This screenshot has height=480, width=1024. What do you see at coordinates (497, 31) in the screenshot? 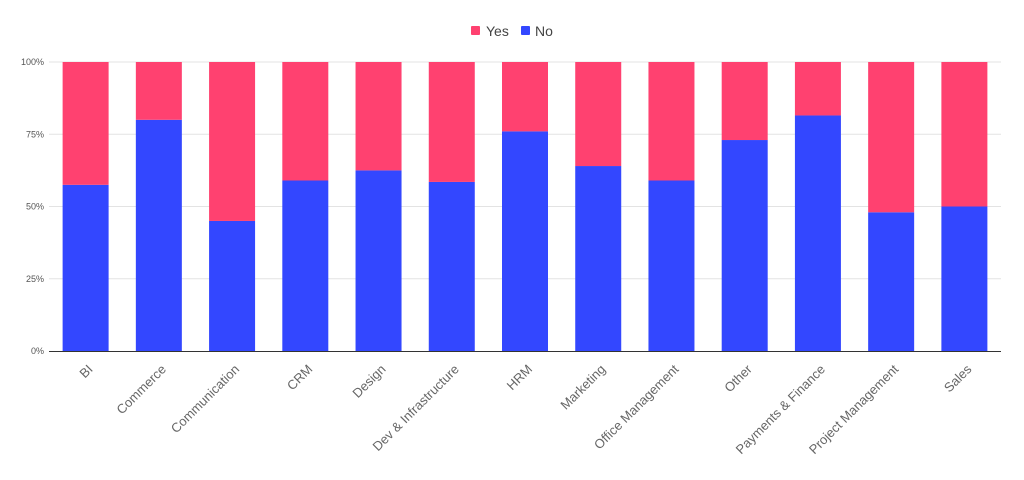
I see `legend-label-yes: Yes` at bounding box center [497, 31].